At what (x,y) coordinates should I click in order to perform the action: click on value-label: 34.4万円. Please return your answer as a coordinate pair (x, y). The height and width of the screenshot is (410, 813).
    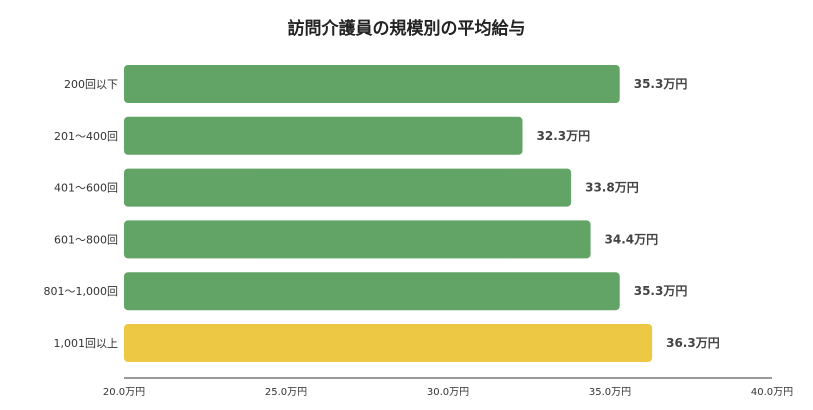
    Looking at the image, I should click on (632, 239).